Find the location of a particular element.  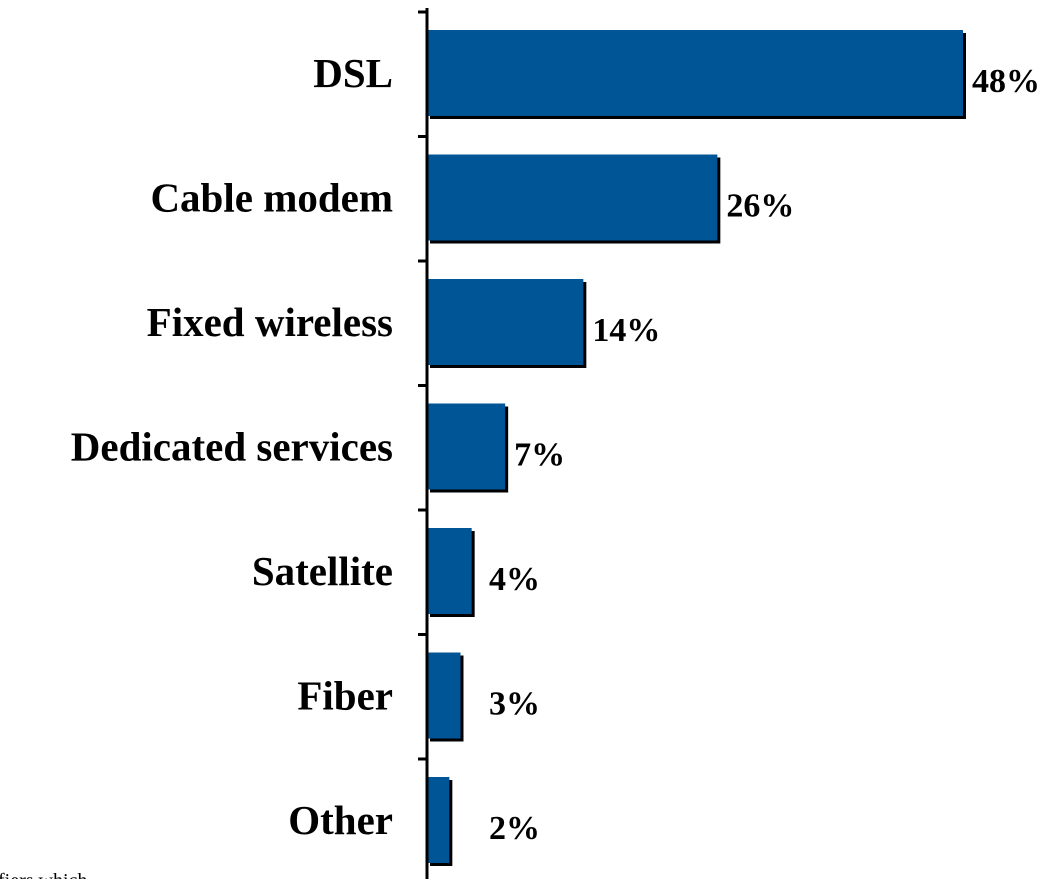

y-axis is located at coordinates (423, 443).